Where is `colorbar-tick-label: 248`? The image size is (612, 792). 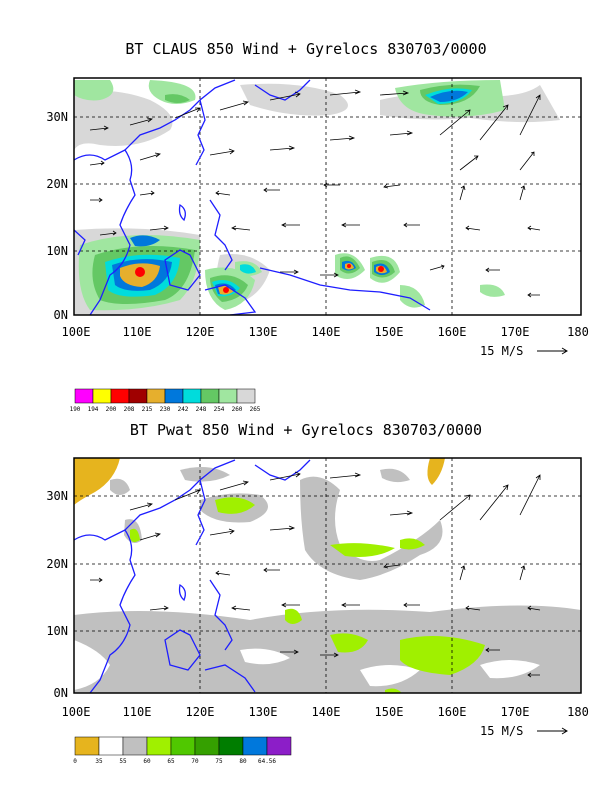 colorbar-tick-label: 248 is located at coordinates (201, 409).